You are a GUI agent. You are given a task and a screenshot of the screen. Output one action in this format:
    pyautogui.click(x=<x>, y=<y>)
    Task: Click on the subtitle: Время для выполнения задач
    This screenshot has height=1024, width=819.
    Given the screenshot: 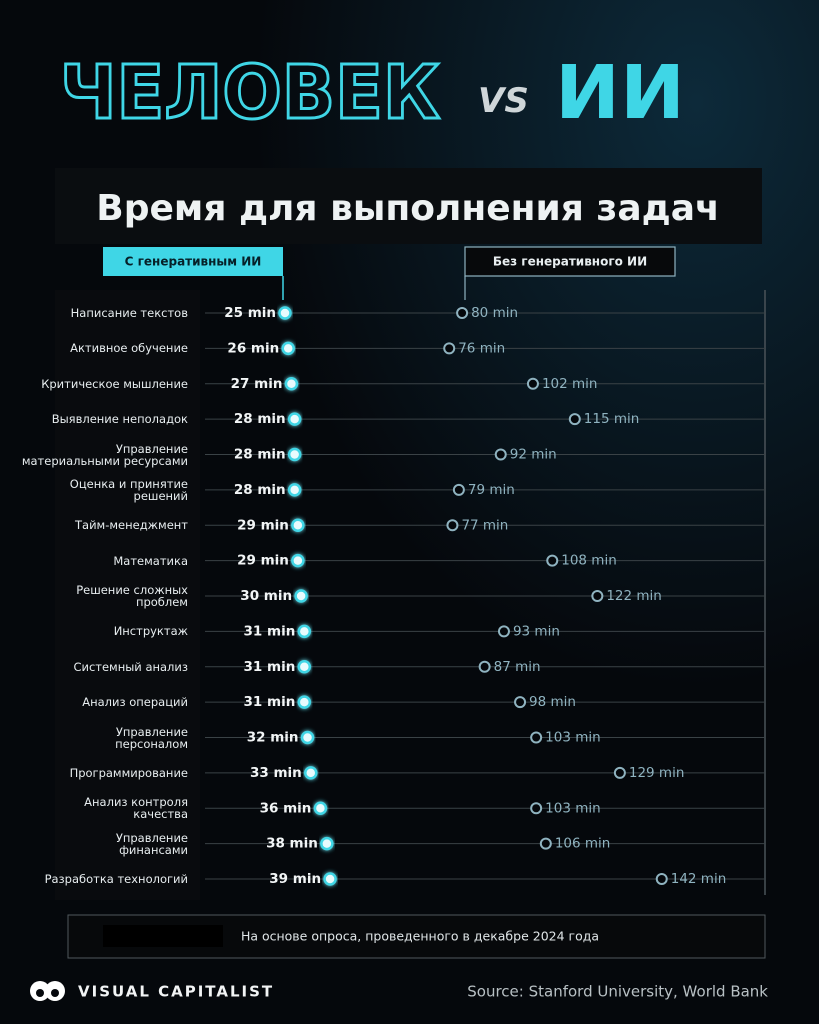 What is the action you would take?
    pyautogui.click(x=407, y=208)
    